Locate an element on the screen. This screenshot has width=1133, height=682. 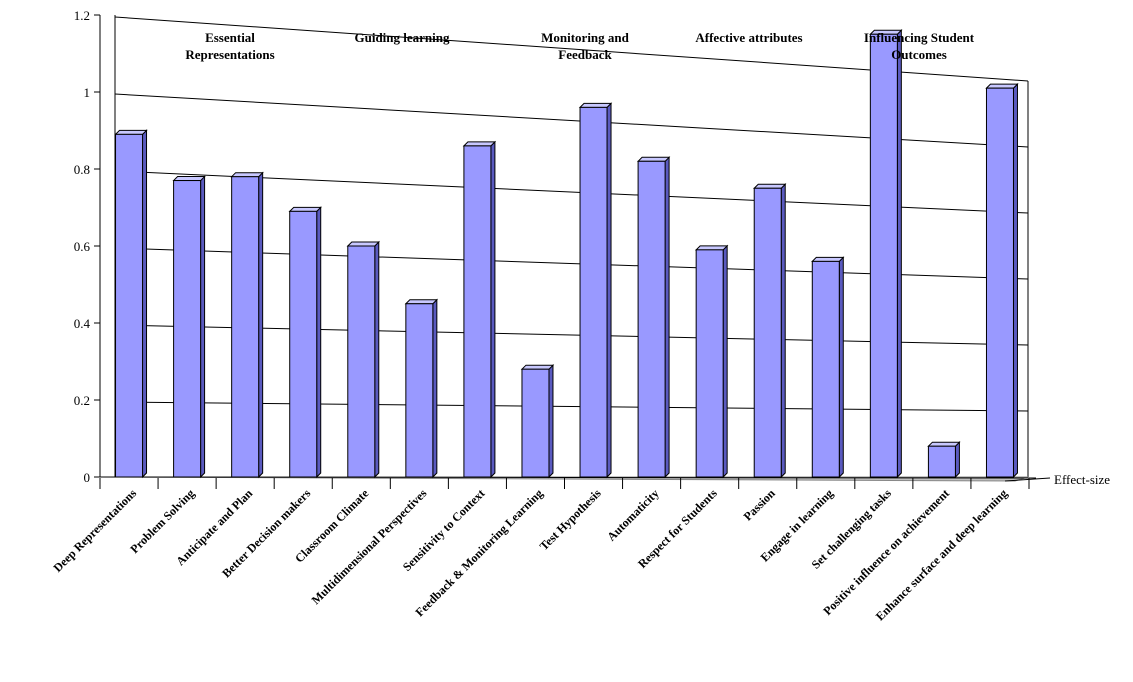
category-label-11: Passion is located at coordinates (759, 504).